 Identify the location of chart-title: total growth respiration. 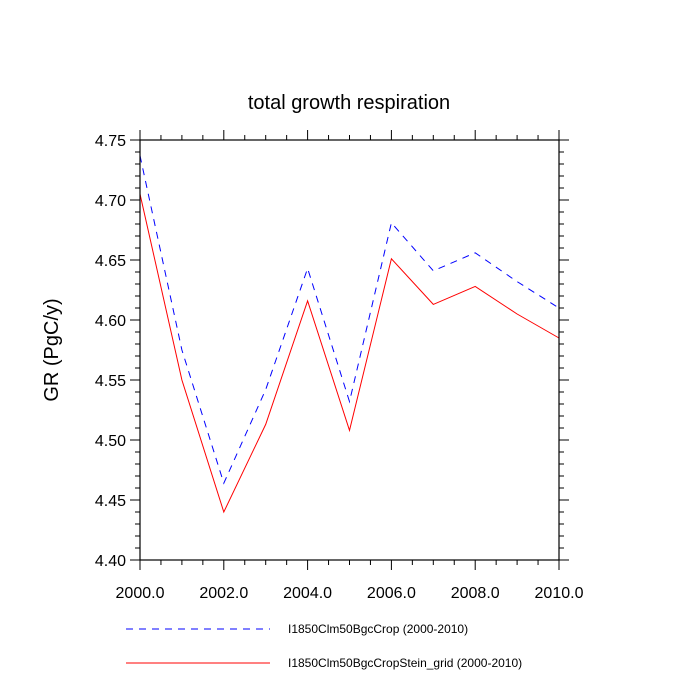
(349, 103).